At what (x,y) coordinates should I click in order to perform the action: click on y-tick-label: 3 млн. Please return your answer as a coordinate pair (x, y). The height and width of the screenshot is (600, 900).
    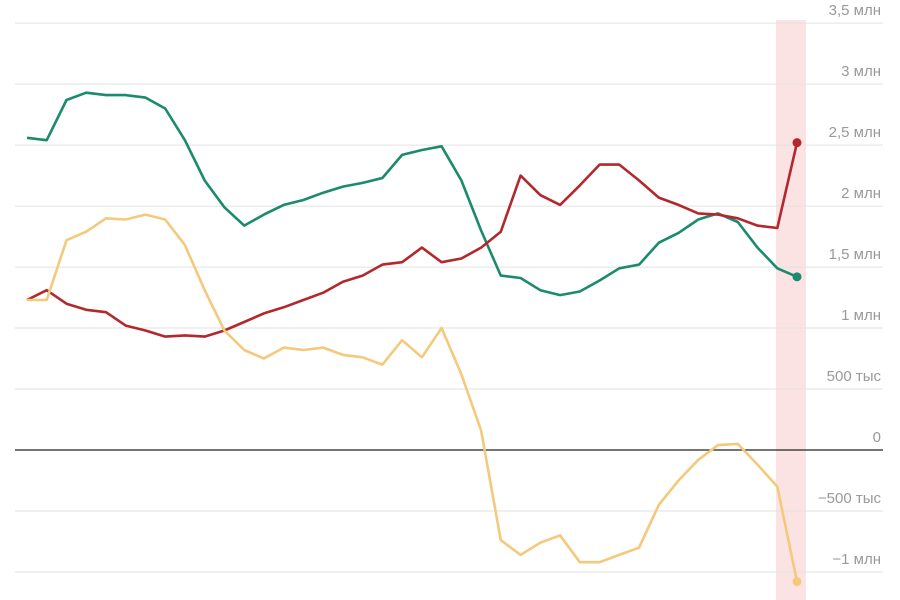
    Looking at the image, I should click on (861, 71).